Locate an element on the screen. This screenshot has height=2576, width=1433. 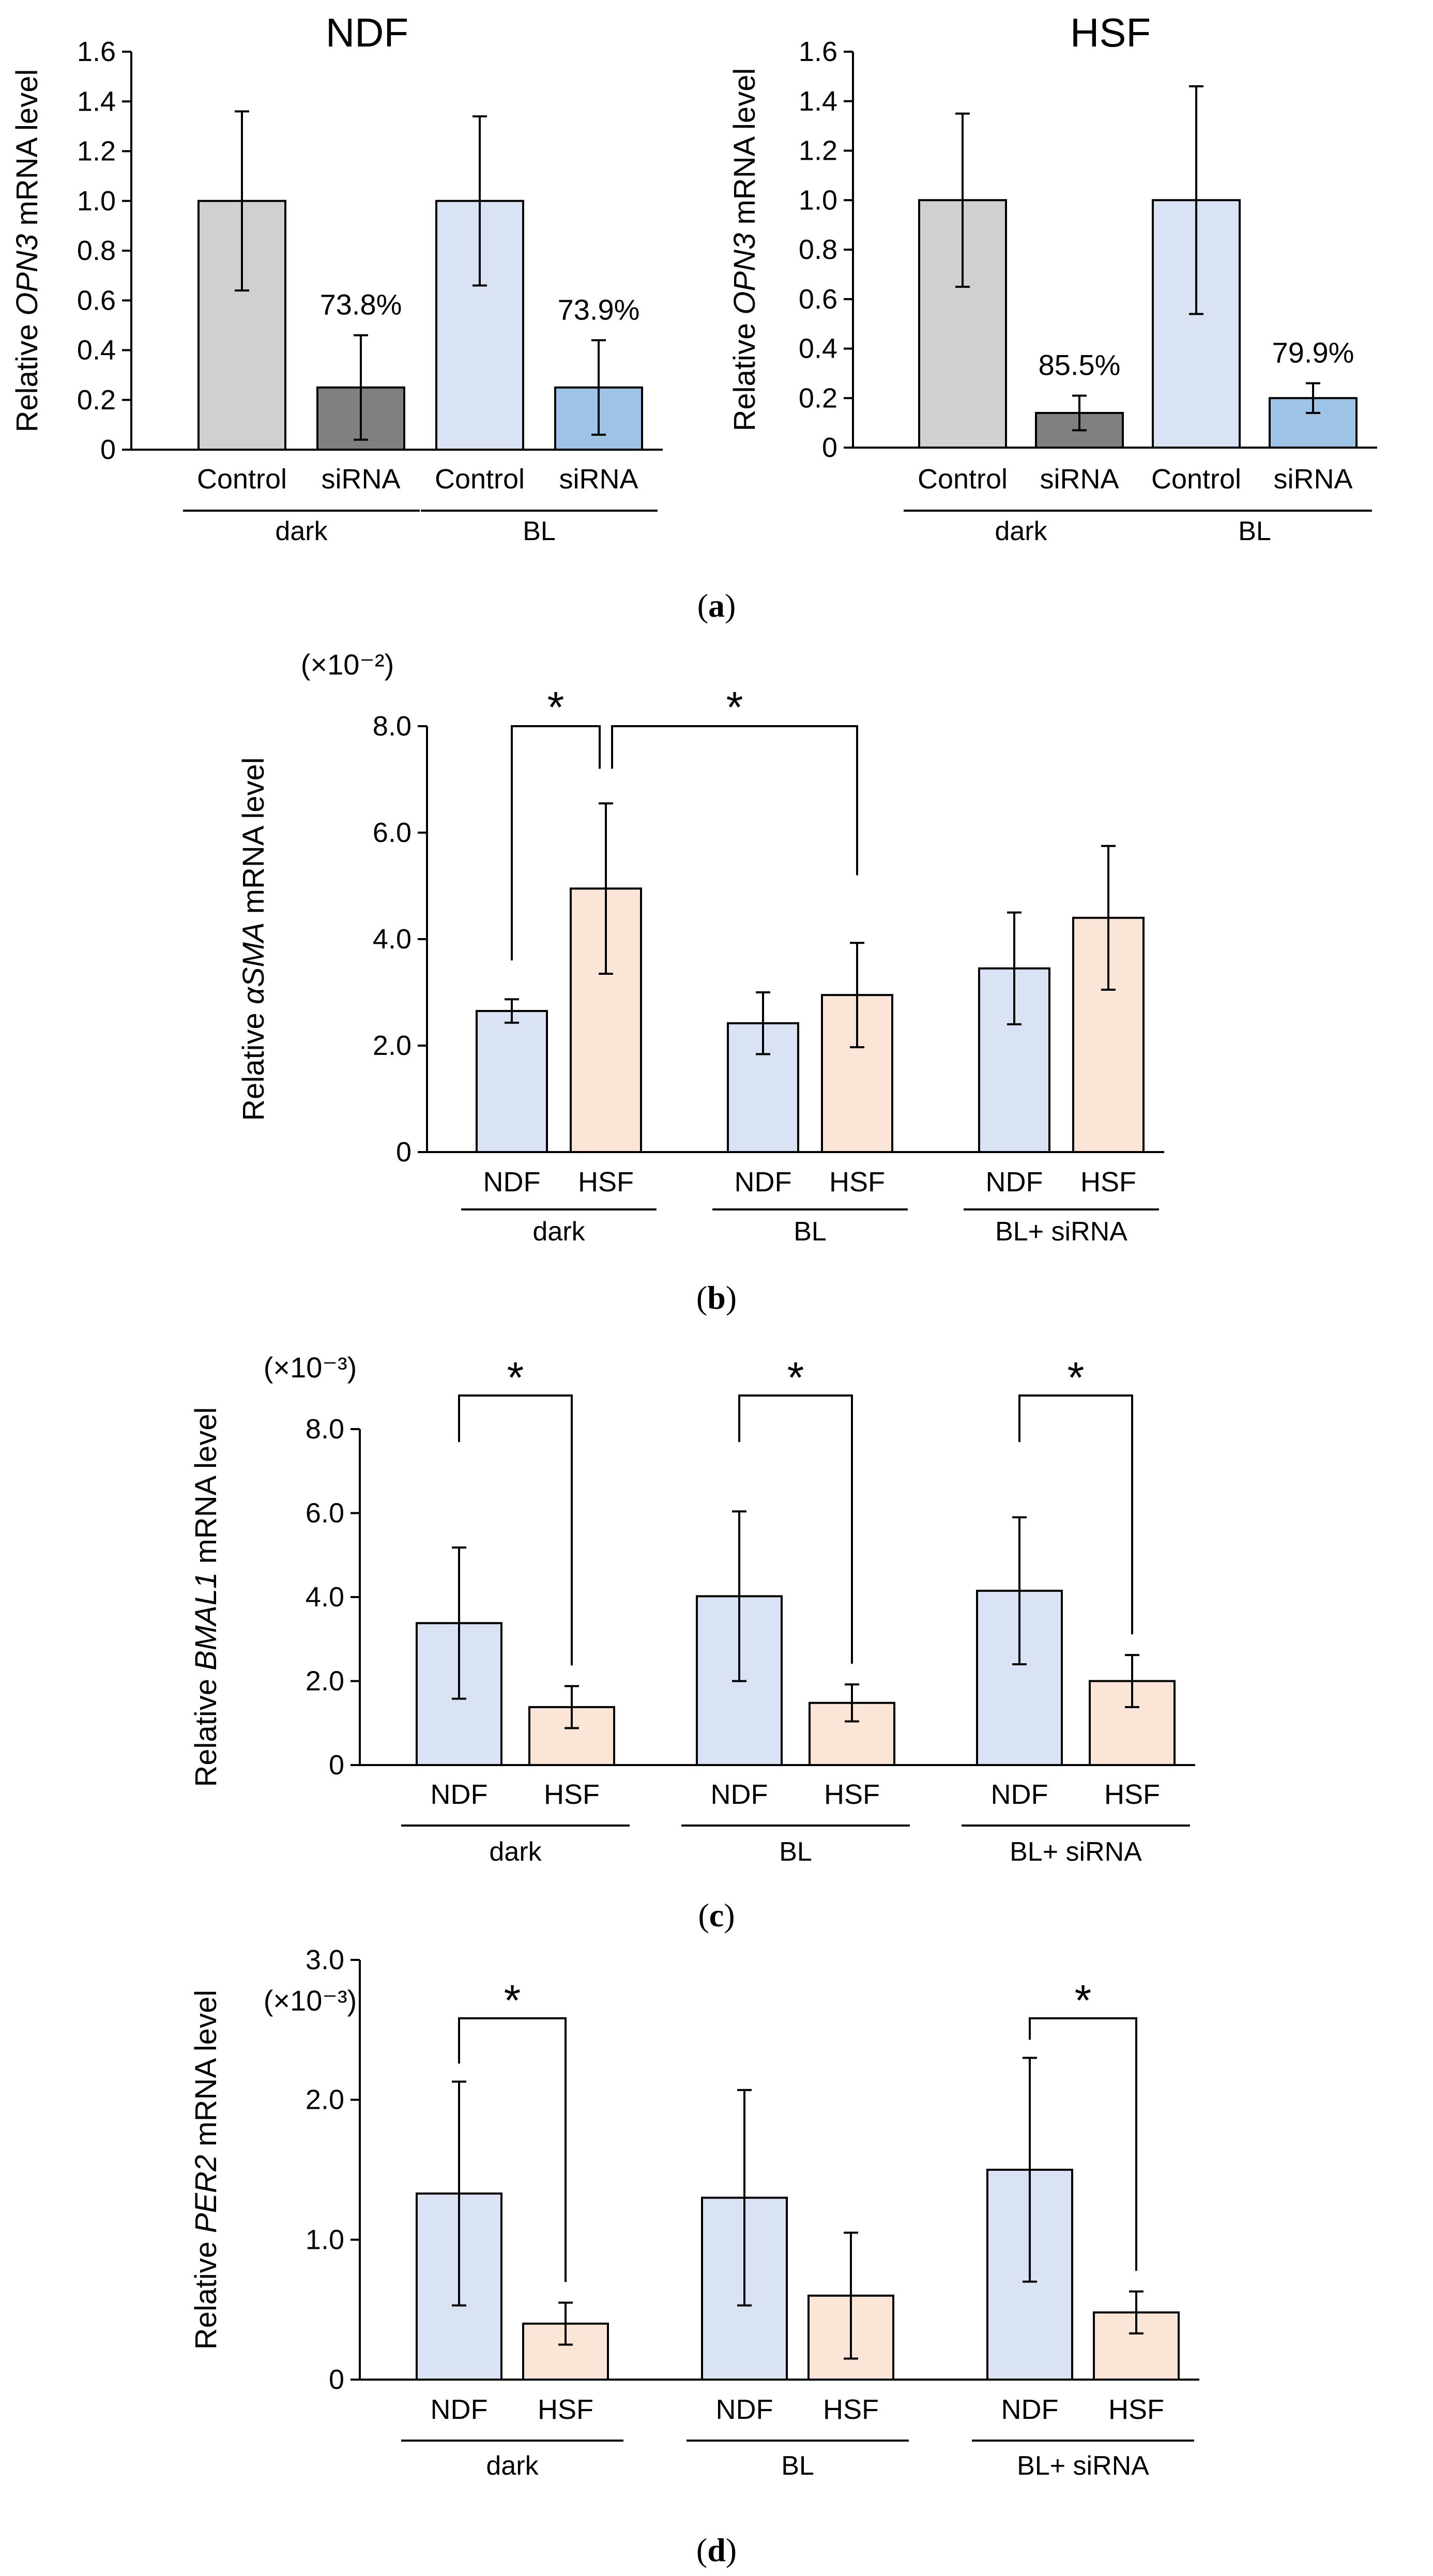
panel-label: (c) is located at coordinates (716, 1915).